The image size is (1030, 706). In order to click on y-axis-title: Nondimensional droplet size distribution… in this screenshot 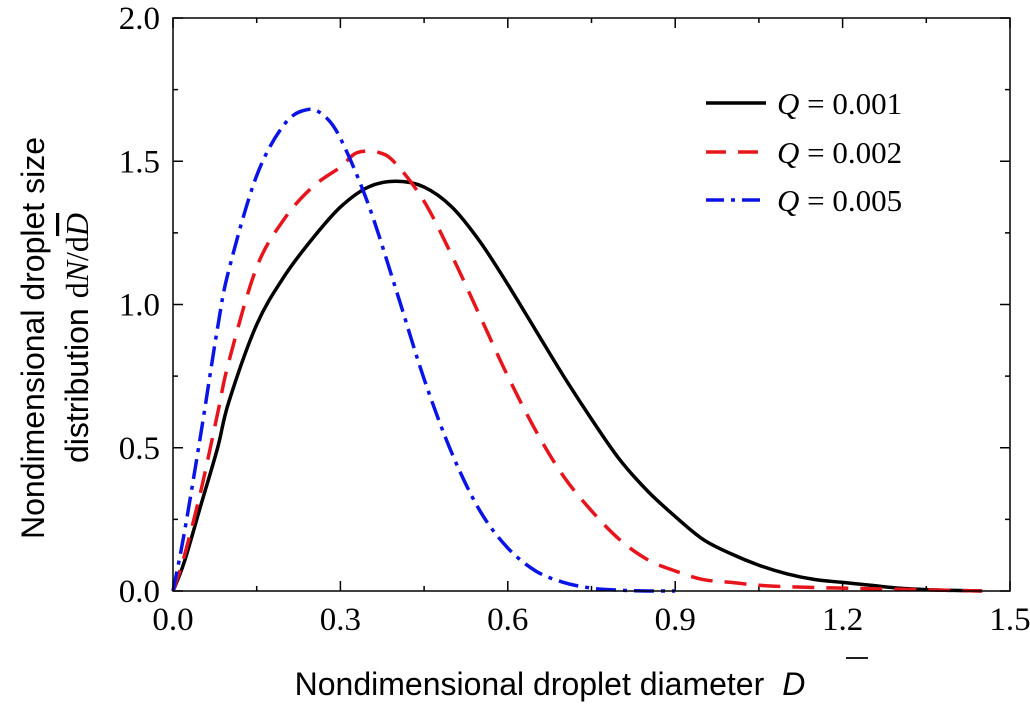, I will do `click(55, 338)`.